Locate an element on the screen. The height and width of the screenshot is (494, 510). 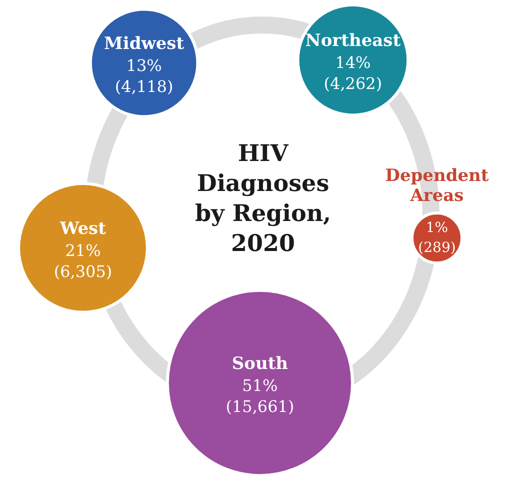
data-label: (6,305) is located at coordinates (83, 271).